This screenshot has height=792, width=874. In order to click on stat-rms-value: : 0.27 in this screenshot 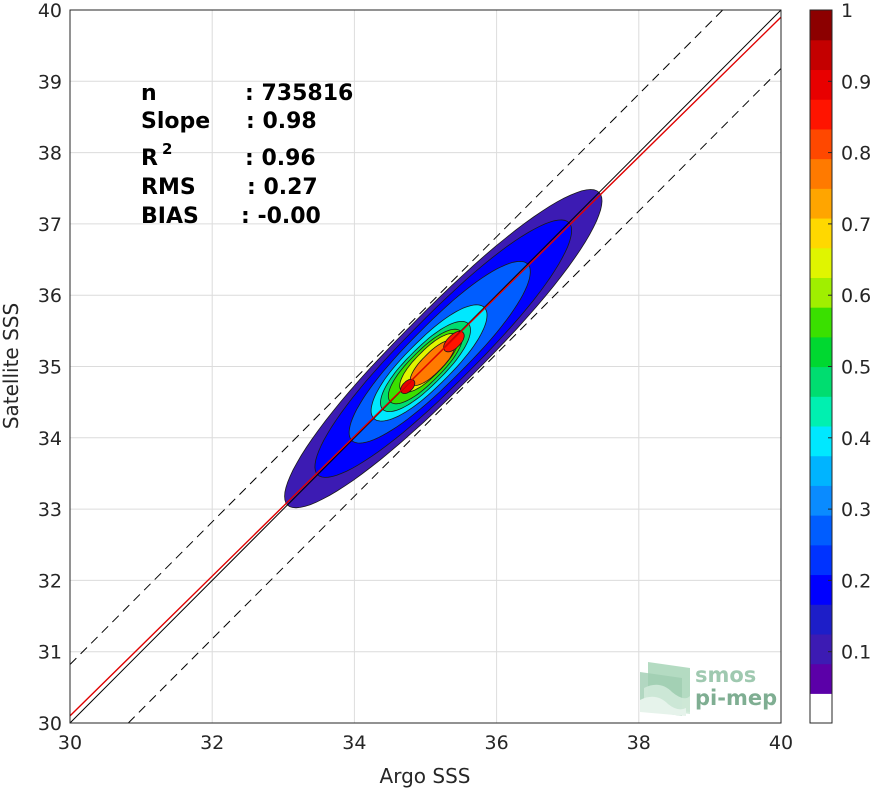, I will do `click(282, 187)`.